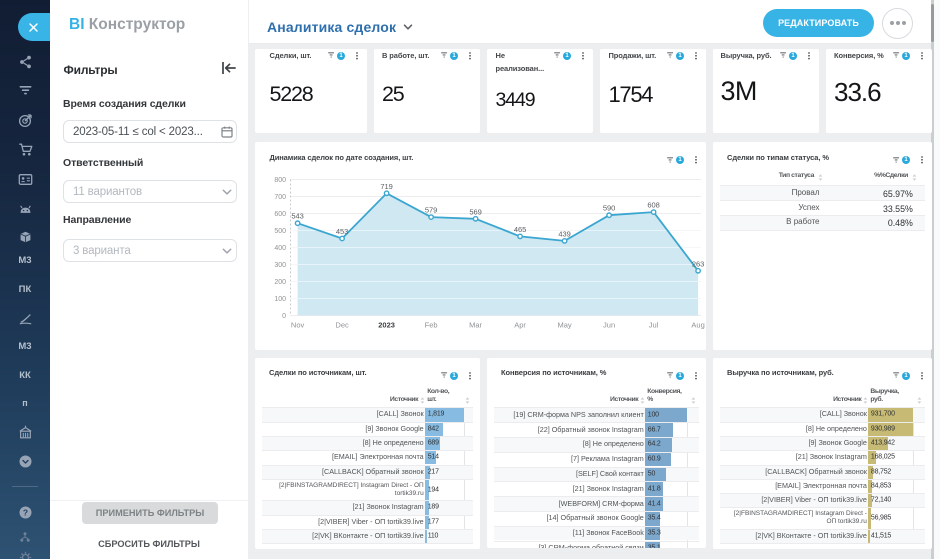 The width and height of the screenshot is (940, 559). I want to click on svg-text: 263, so click(698, 263).